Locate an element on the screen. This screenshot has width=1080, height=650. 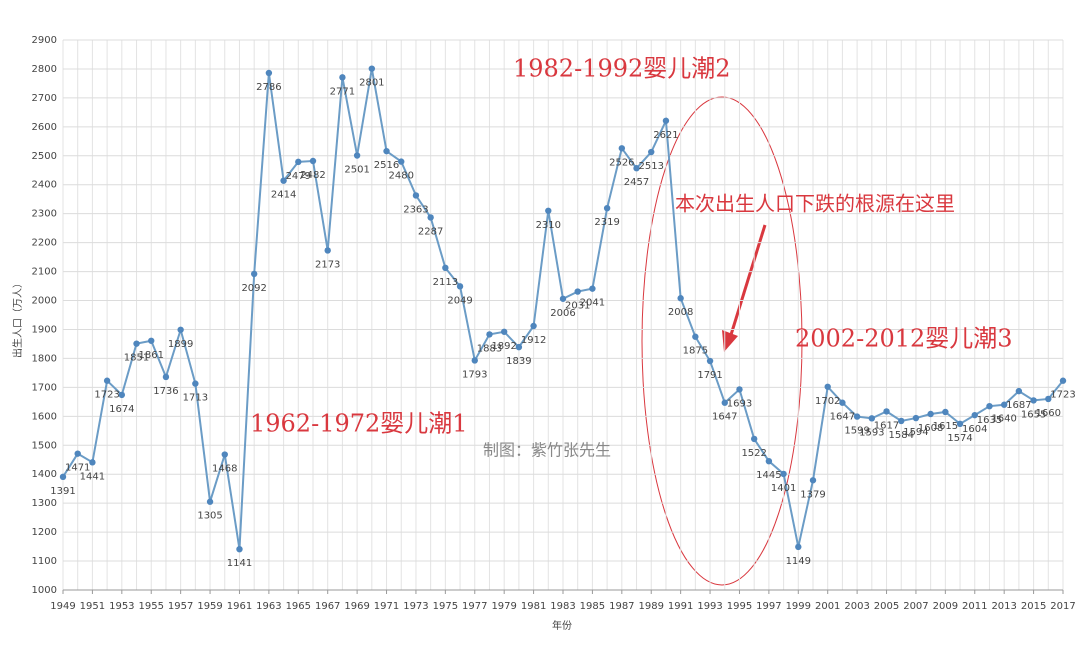
data-label: 1851 is located at coordinates (136, 358).